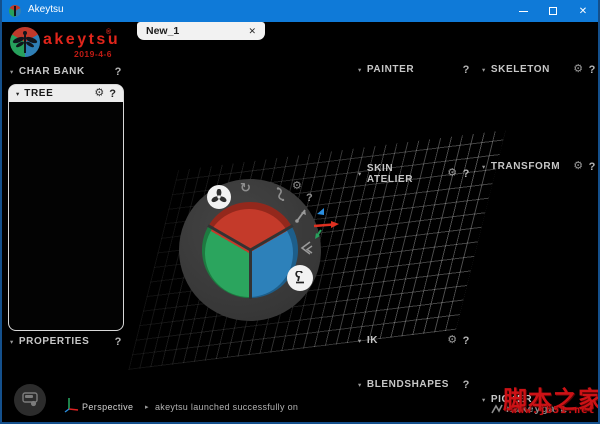  What do you see at coordinates (15, 11) in the screenshot?
I see `app-icon` at bounding box center [15, 11].